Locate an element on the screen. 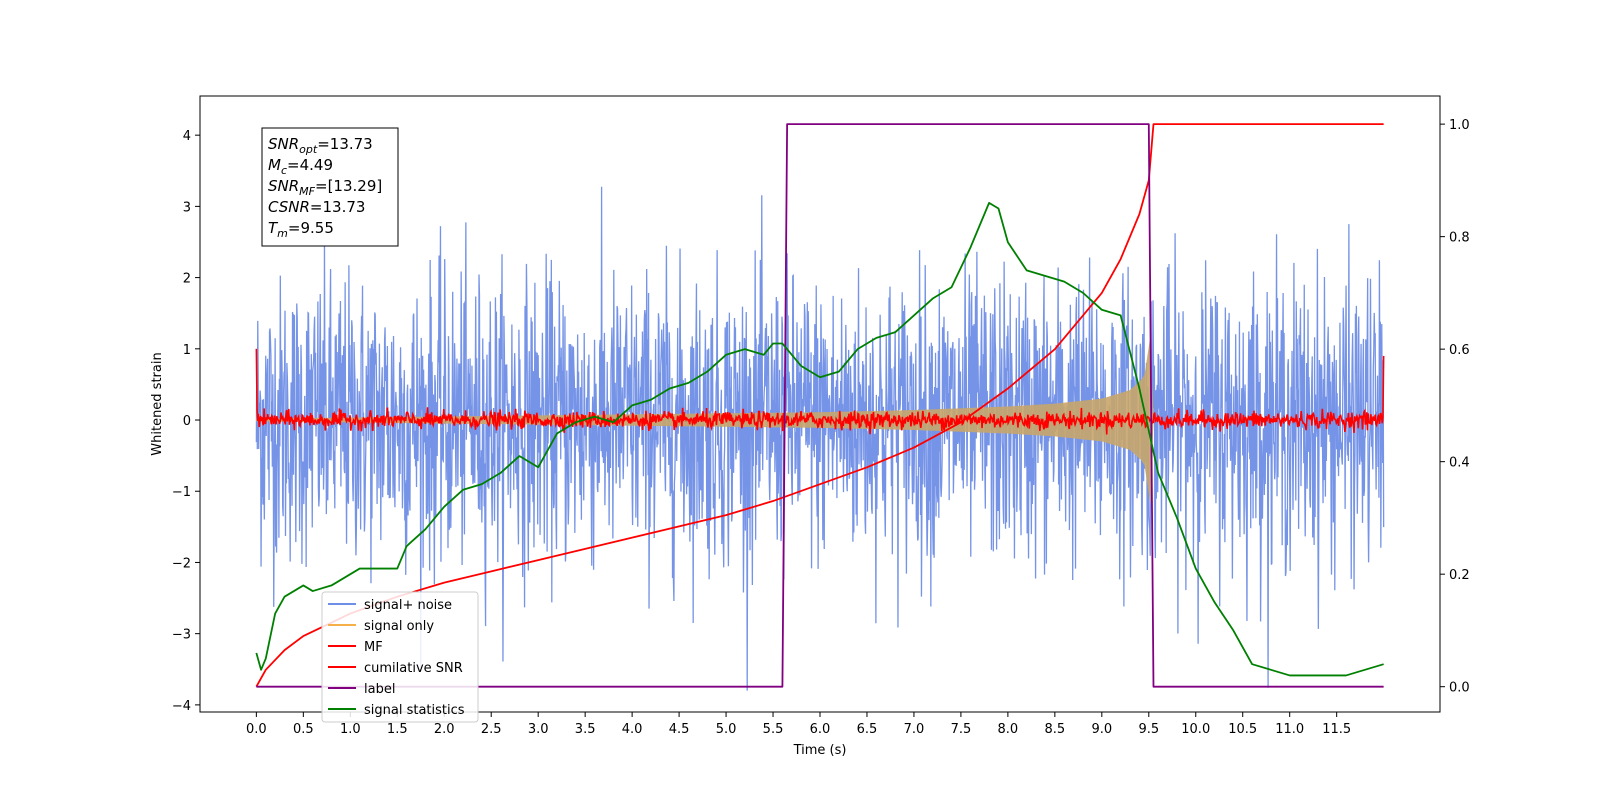 The height and width of the screenshot is (804, 1600). y-tick-label: −4 is located at coordinates (181, 706).